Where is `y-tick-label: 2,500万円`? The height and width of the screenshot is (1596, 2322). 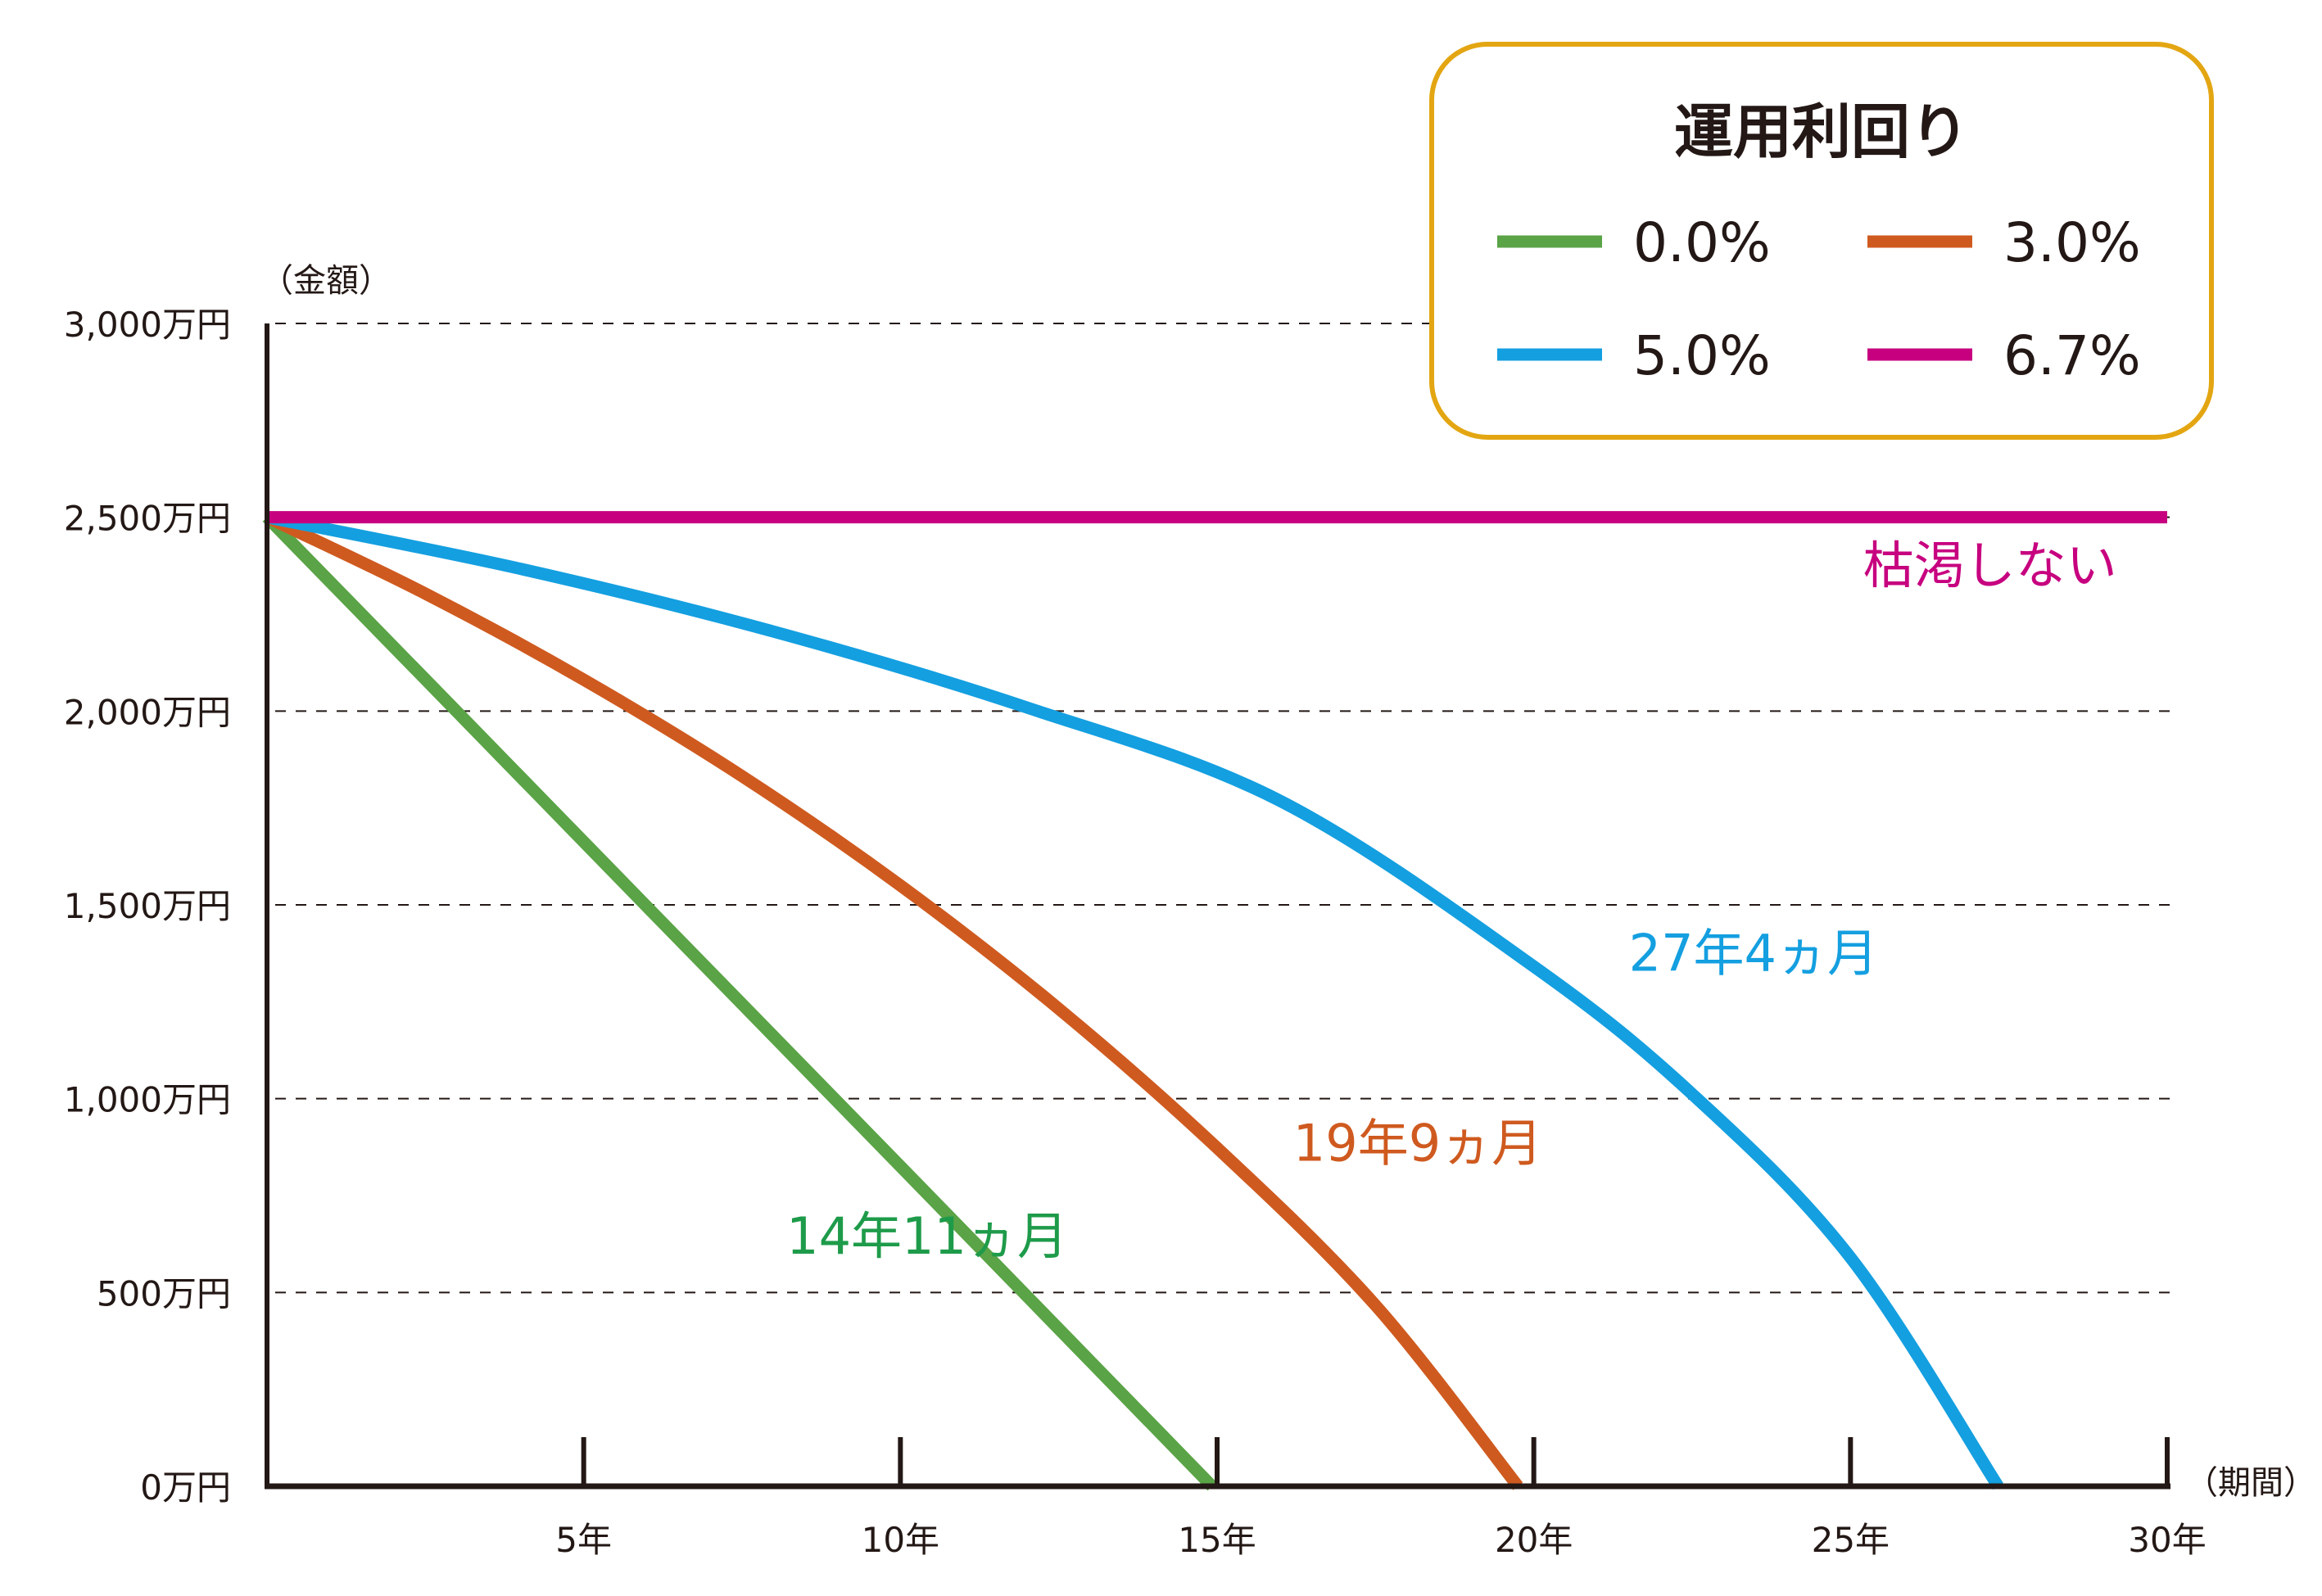 y-tick-label: 2,500万円 is located at coordinates (147, 519).